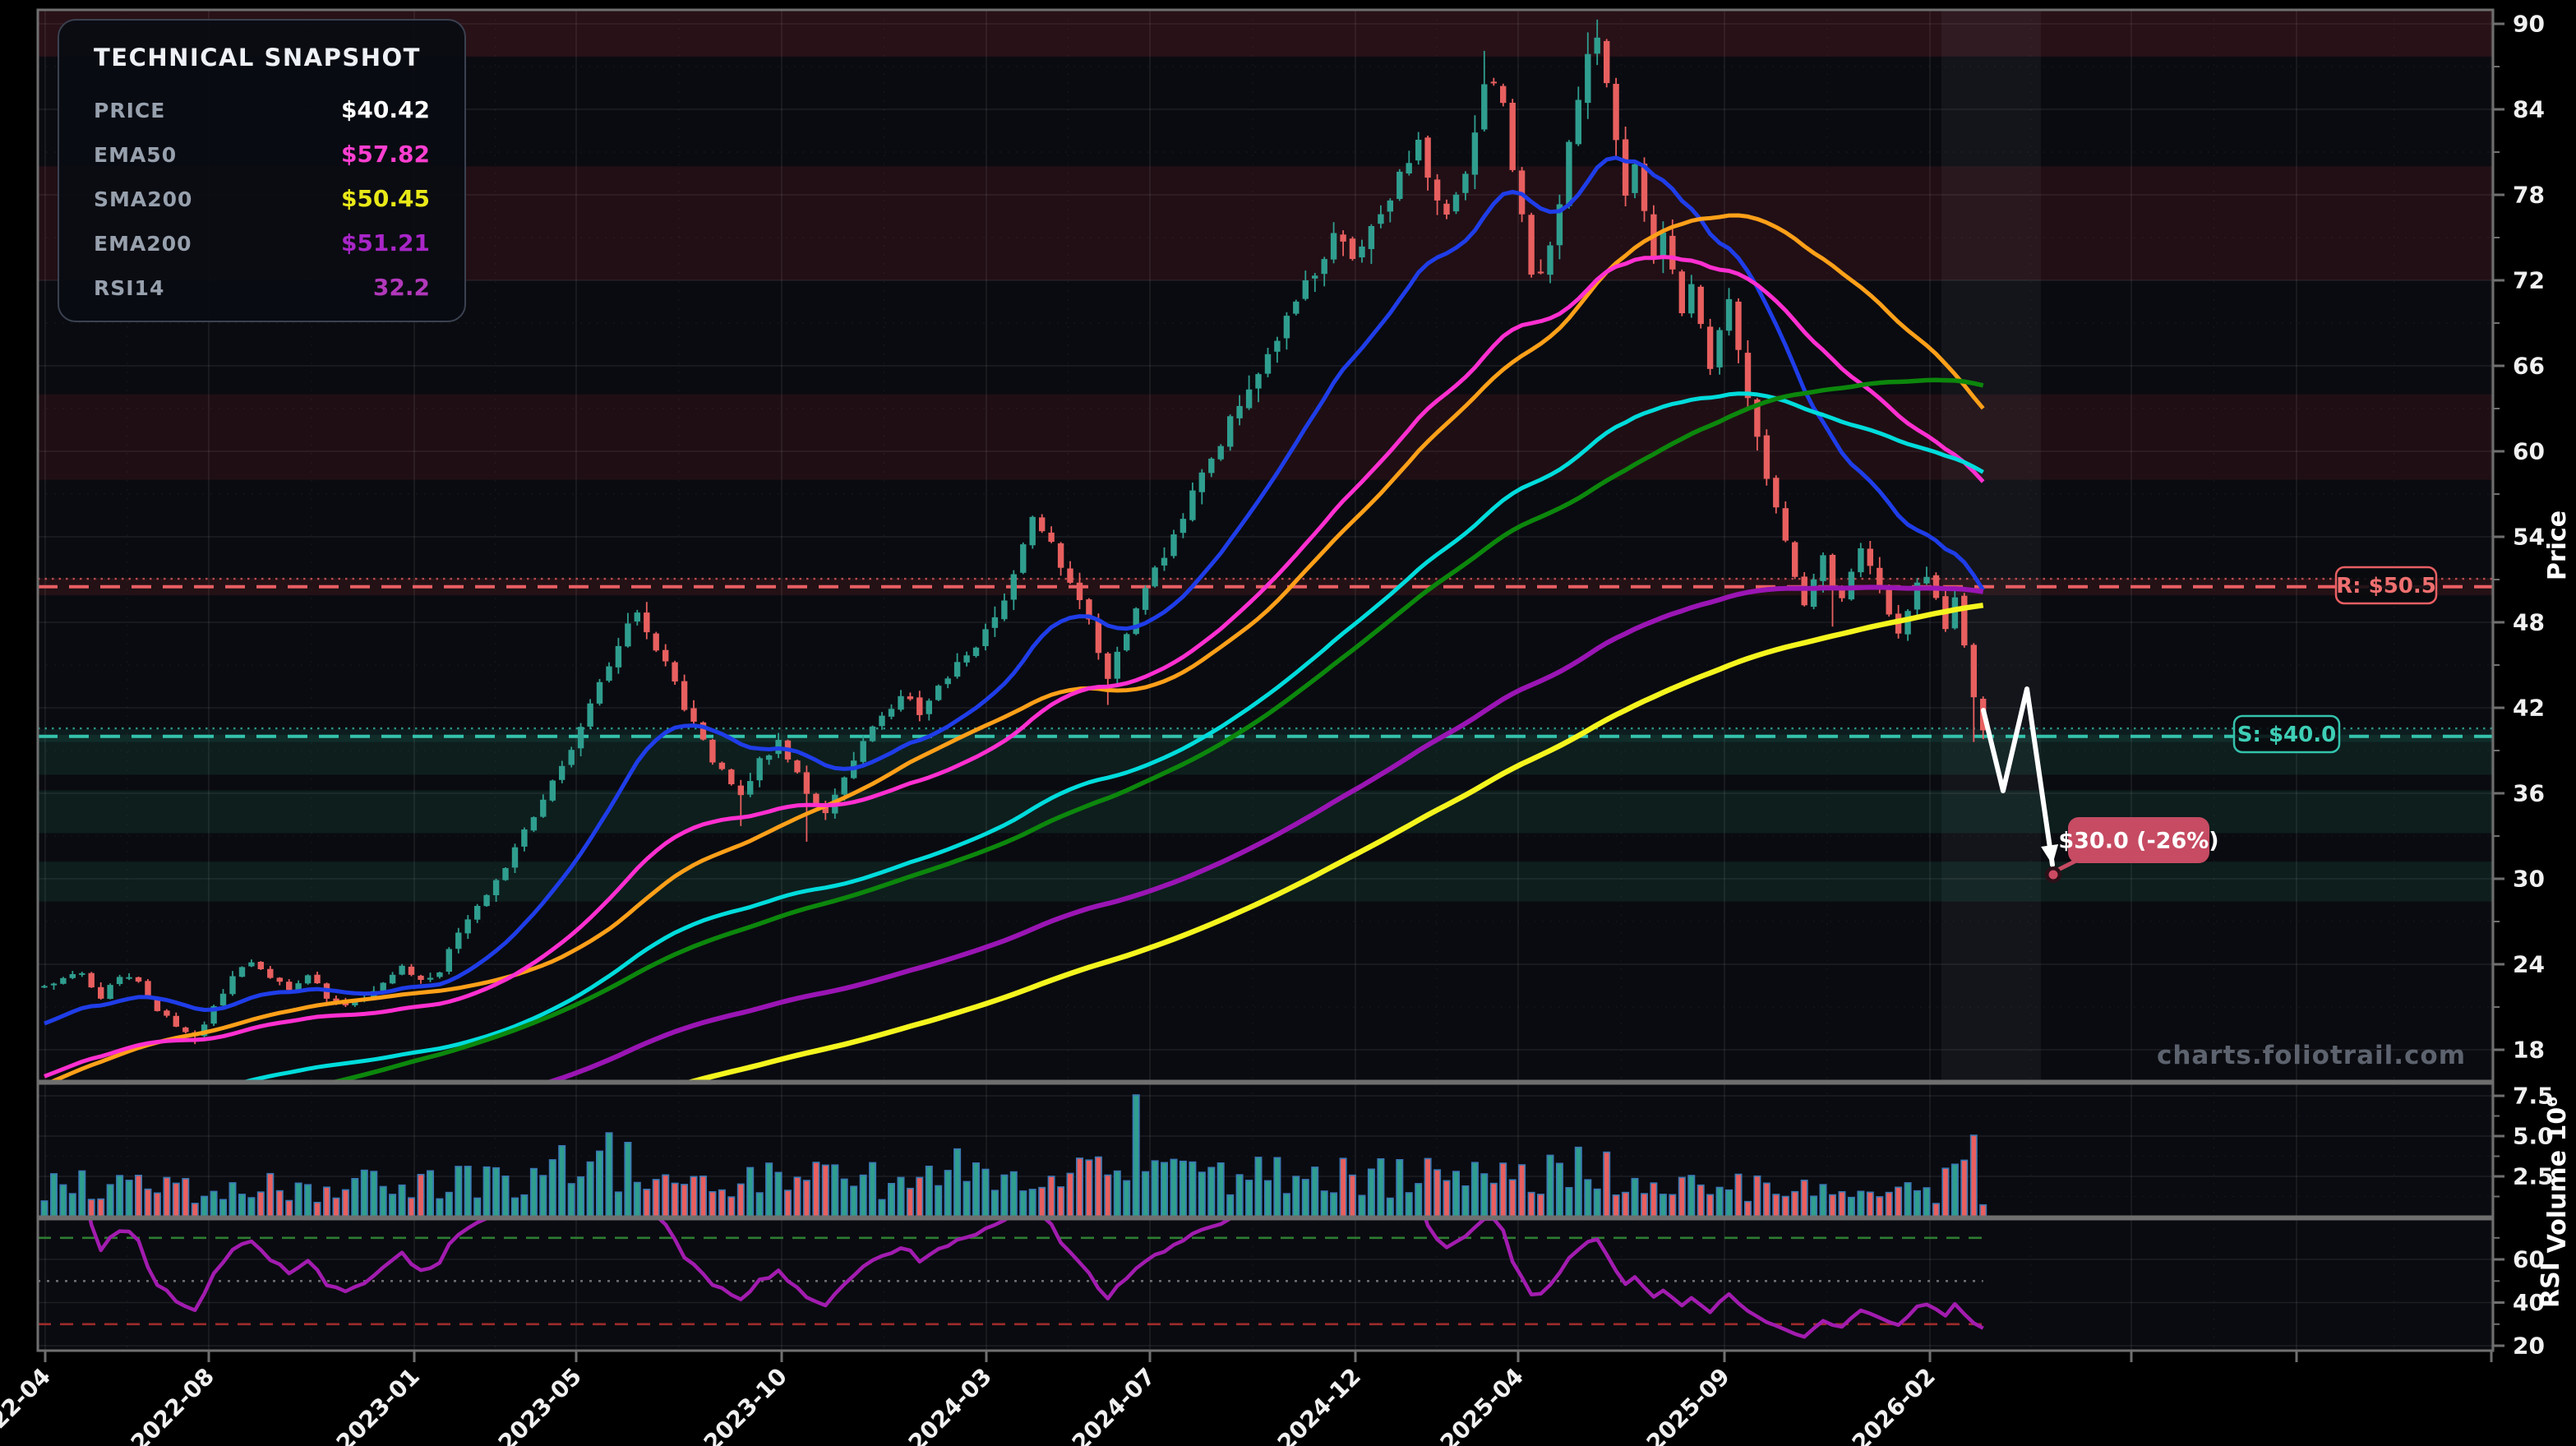  What do you see at coordinates (1319, 1404) in the screenshot?
I see `svg-text: 2024-12` at bounding box center [1319, 1404].